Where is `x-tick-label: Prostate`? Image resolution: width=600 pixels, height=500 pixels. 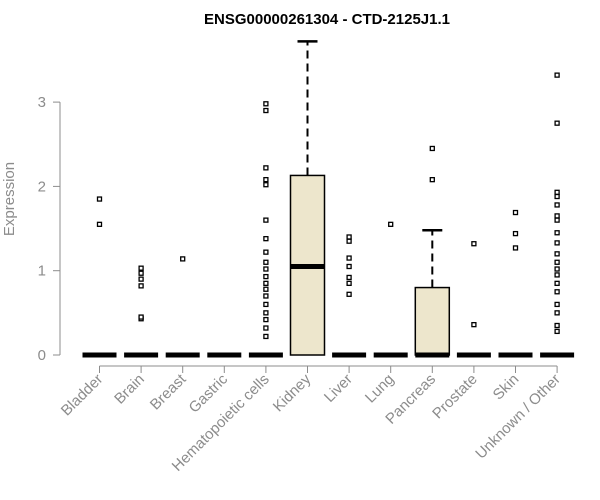 x-tick-label: Prostate is located at coordinates (455, 397).